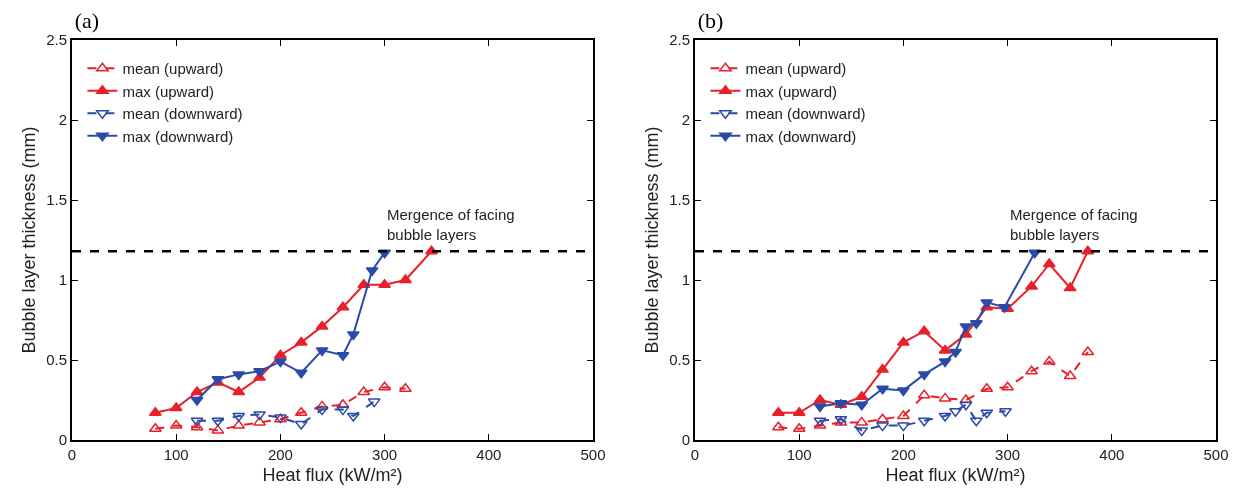 This screenshot has width=1247, height=502. What do you see at coordinates (710, 20) in the screenshot?
I see `chart-title: (b)` at bounding box center [710, 20].